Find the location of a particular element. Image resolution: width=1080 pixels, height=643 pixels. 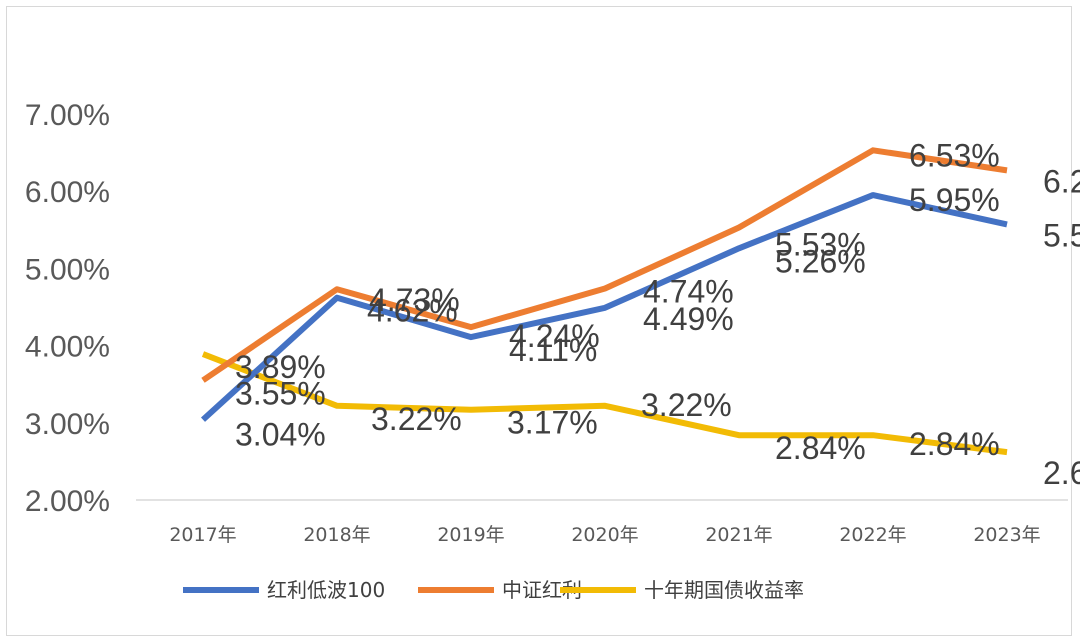

x-tick-label: 2022年 is located at coordinates (872, 535).